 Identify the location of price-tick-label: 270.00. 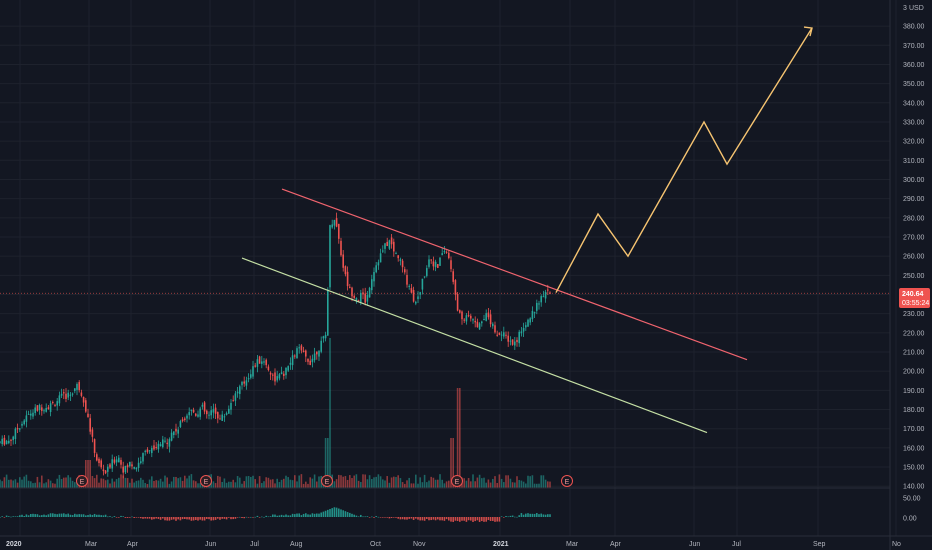
(914, 237).